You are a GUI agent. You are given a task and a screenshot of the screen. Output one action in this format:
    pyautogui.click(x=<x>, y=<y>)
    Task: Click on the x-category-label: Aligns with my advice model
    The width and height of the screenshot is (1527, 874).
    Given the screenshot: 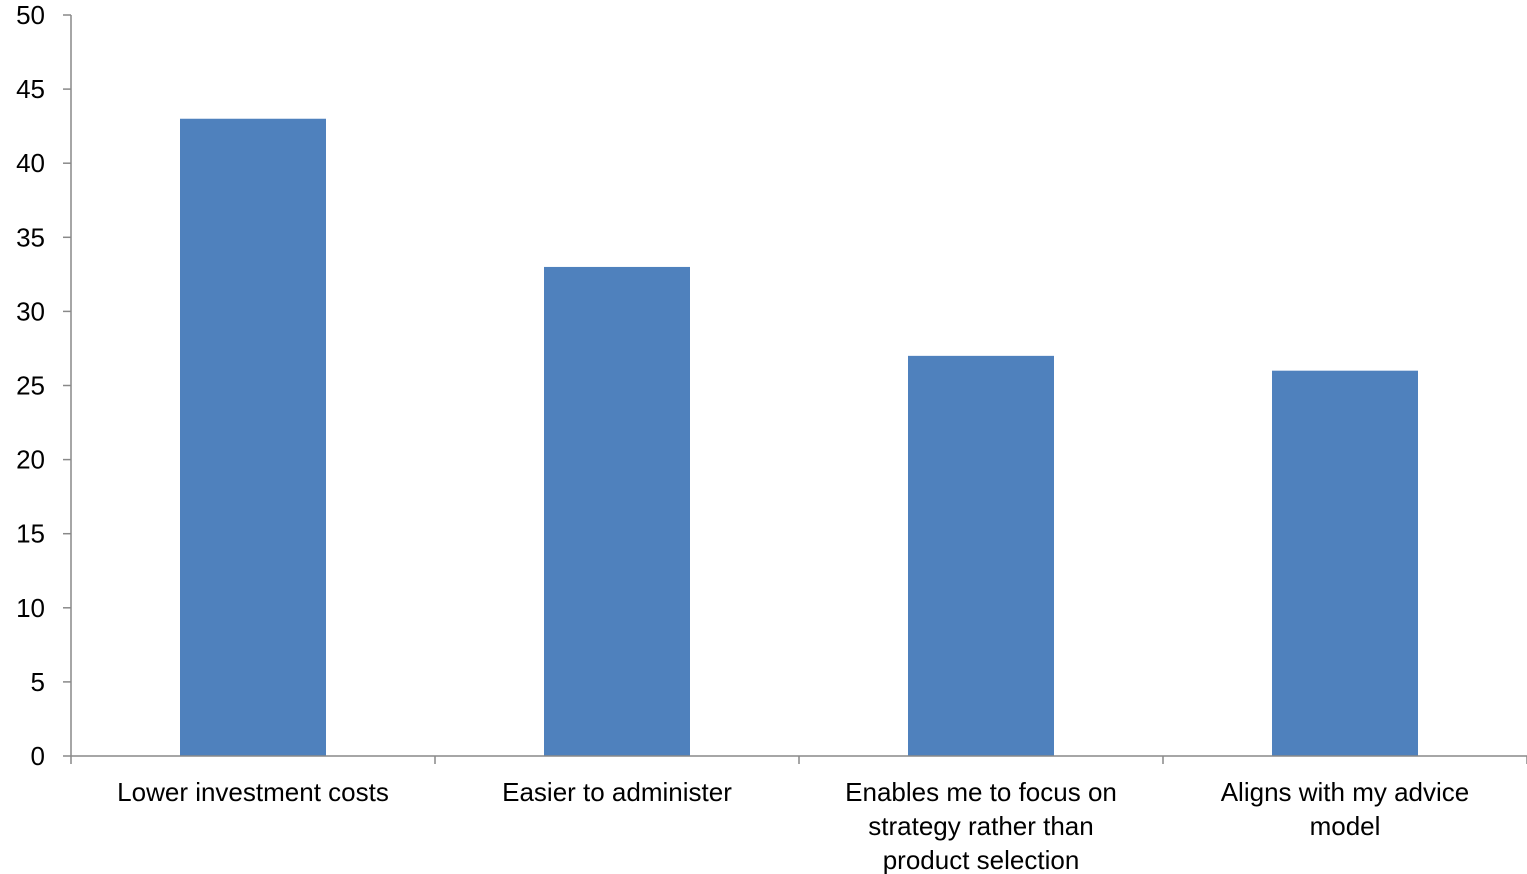 What is the action you would take?
    pyautogui.click(x=1345, y=809)
    